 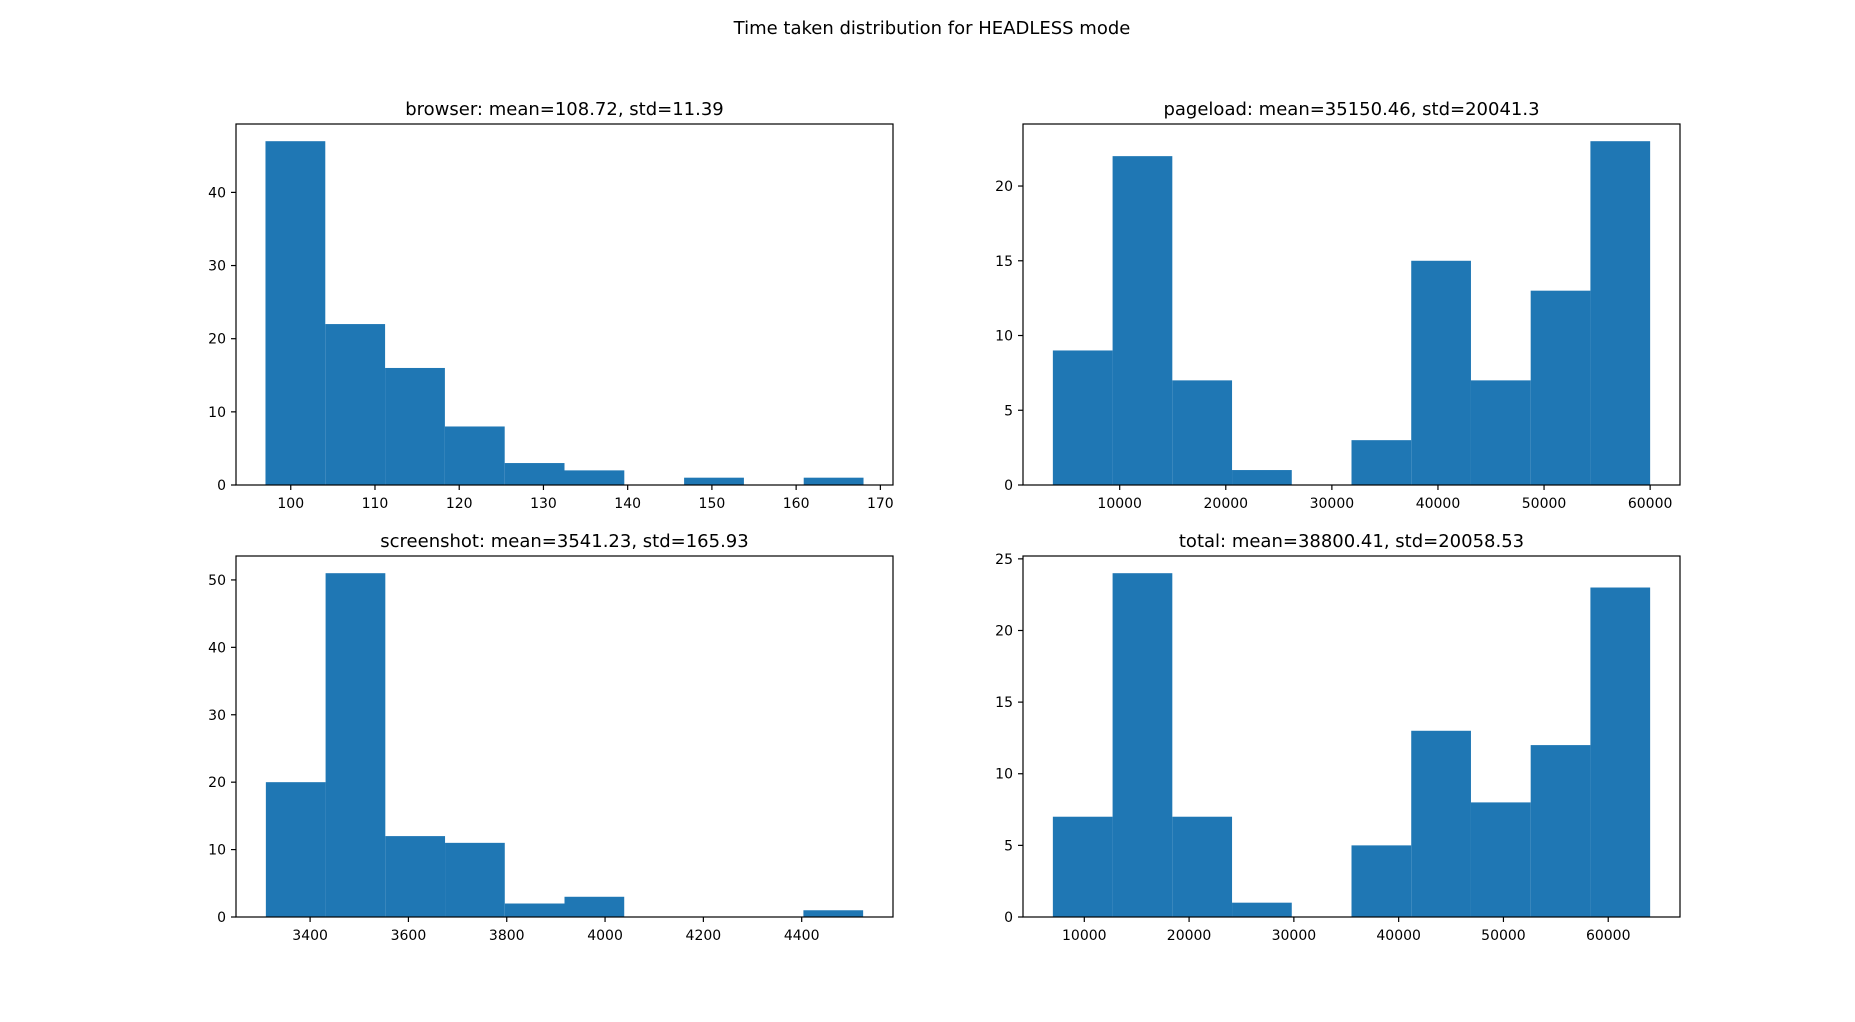 What do you see at coordinates (459, 504) in the screenshot?
I see `browser-x-tick-label: 120` at bounding box center [459, 504].